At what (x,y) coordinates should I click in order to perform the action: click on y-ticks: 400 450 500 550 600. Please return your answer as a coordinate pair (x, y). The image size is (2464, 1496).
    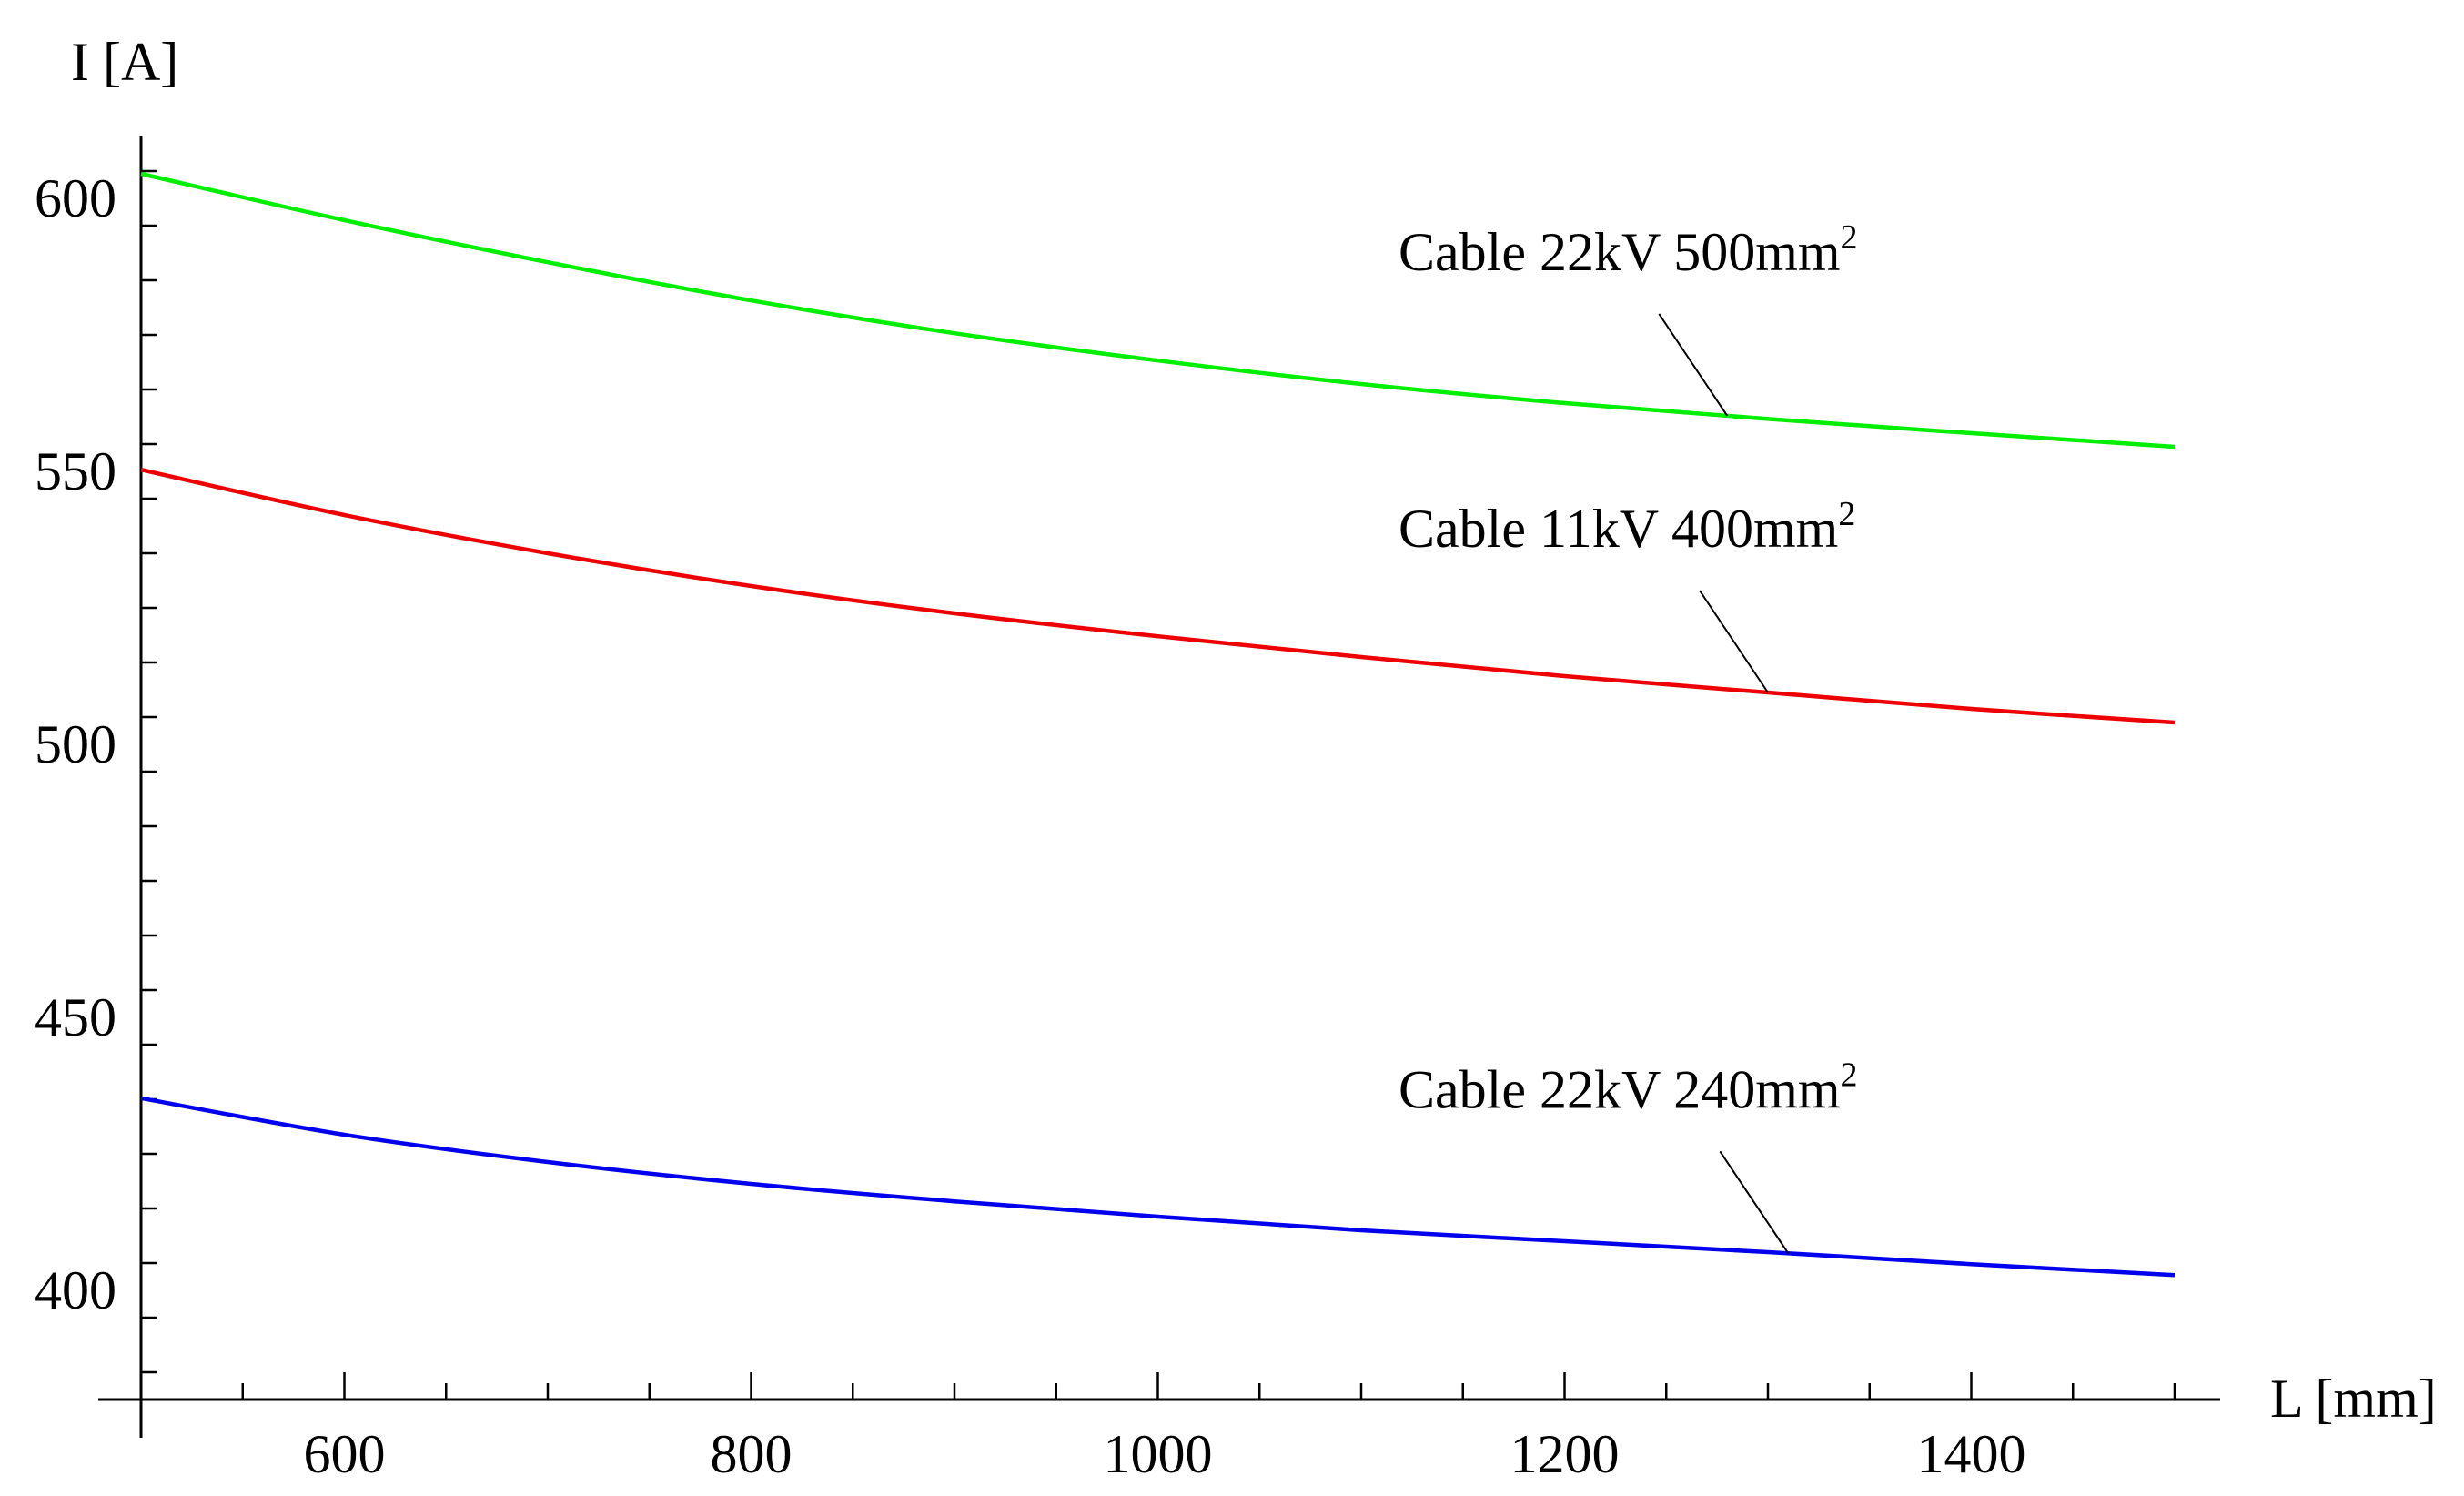
    Looking at the image, I should click on (96, 771).